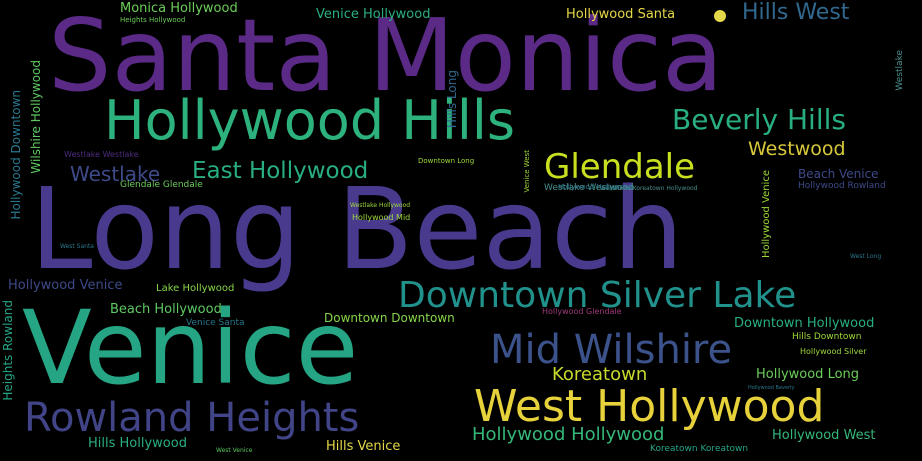  Describe the element at coordinates (373, 14) in the screenshot. I see `word-venice-hollywood: Venice Hollywood` at that location.